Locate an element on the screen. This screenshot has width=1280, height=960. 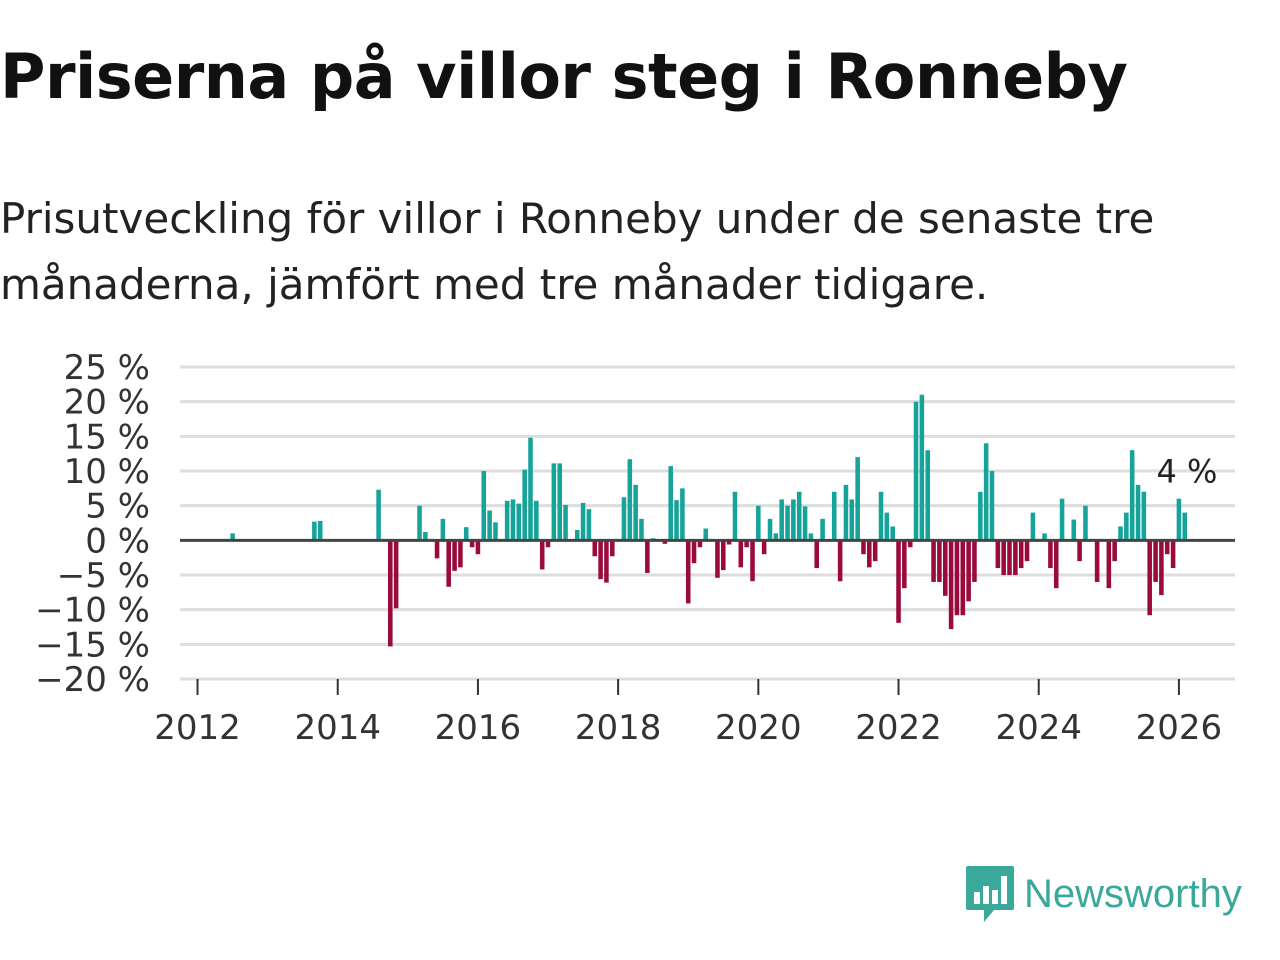
y-tick-label: 0 % is located at coordinates (117, 541).